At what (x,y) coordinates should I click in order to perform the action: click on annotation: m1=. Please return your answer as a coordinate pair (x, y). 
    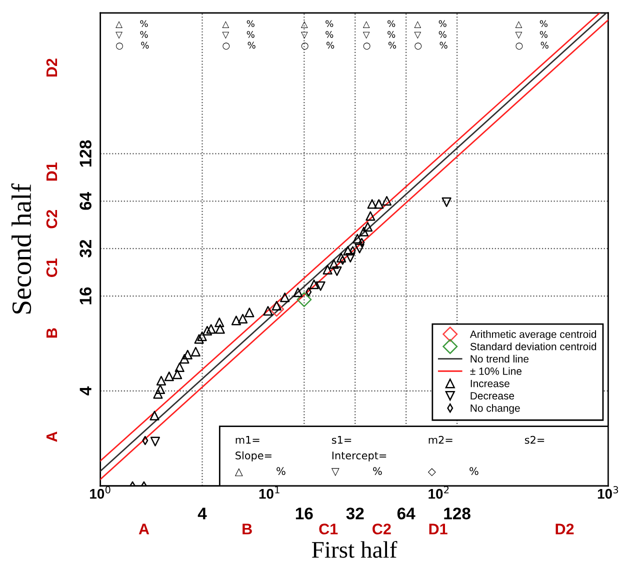
    Looking at the image, I should click on (248, 440).